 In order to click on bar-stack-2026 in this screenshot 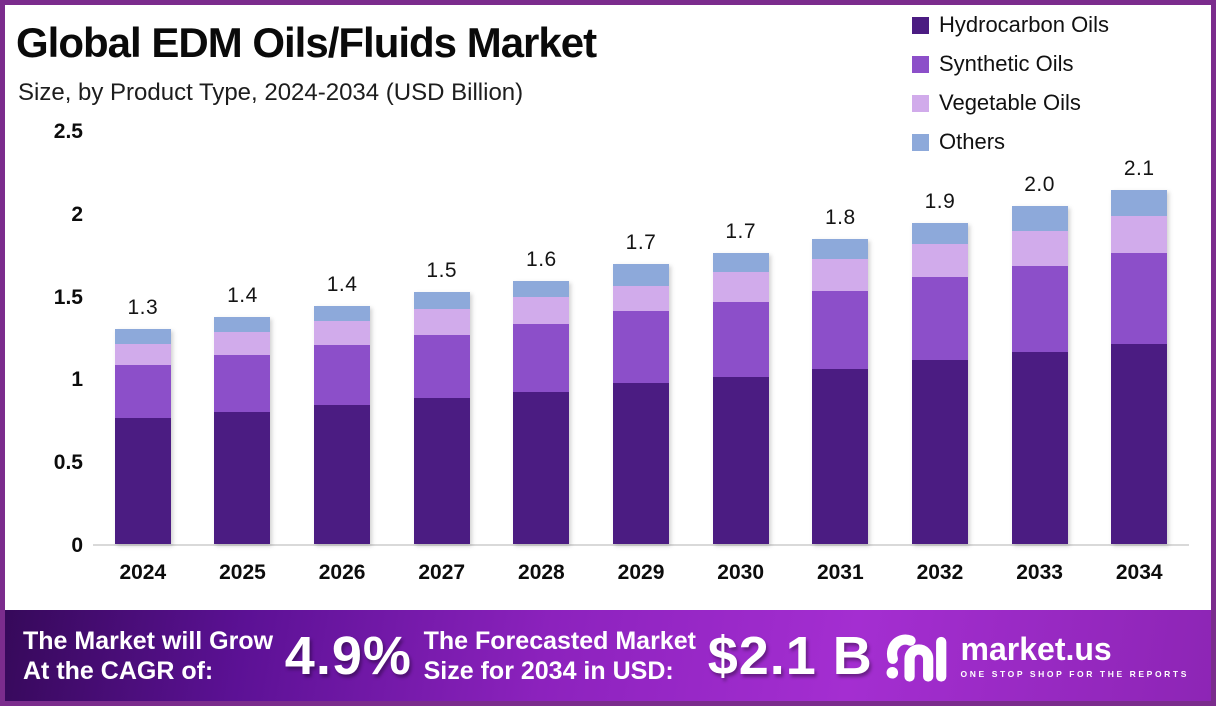, I will do `click(342, 424)`.